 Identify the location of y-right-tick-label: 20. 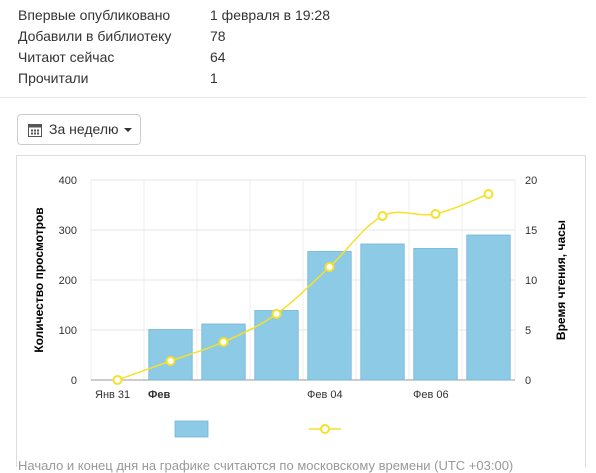
(531, 181).